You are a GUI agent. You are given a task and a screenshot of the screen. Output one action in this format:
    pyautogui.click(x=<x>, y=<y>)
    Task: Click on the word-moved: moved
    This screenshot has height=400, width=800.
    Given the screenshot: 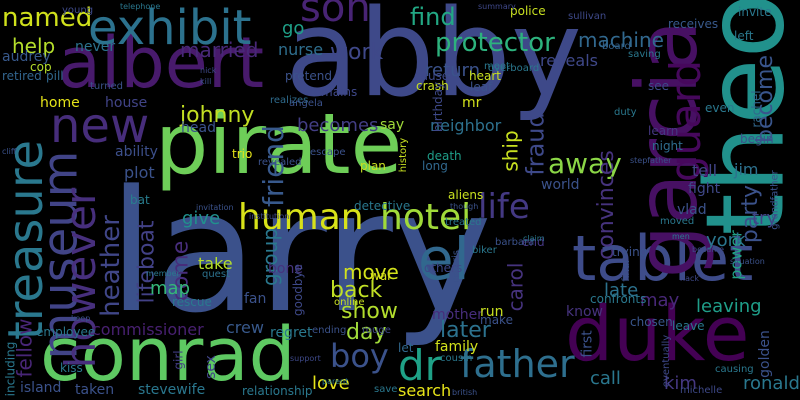 What is the action you would take?
    pyautogui.click(x=677, y=221)
    